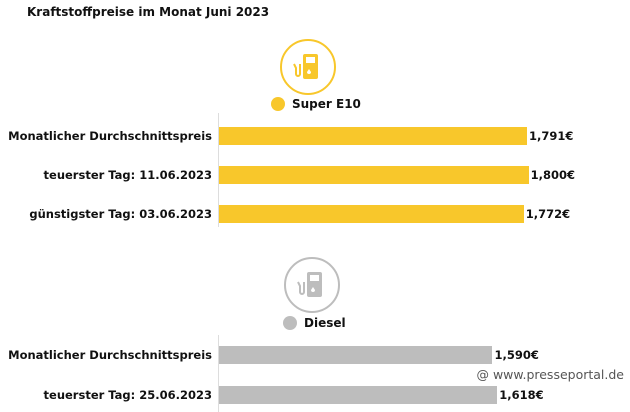 The image size is (630, 412). I want to click on data-label: 1,618€, so click(521, 395).